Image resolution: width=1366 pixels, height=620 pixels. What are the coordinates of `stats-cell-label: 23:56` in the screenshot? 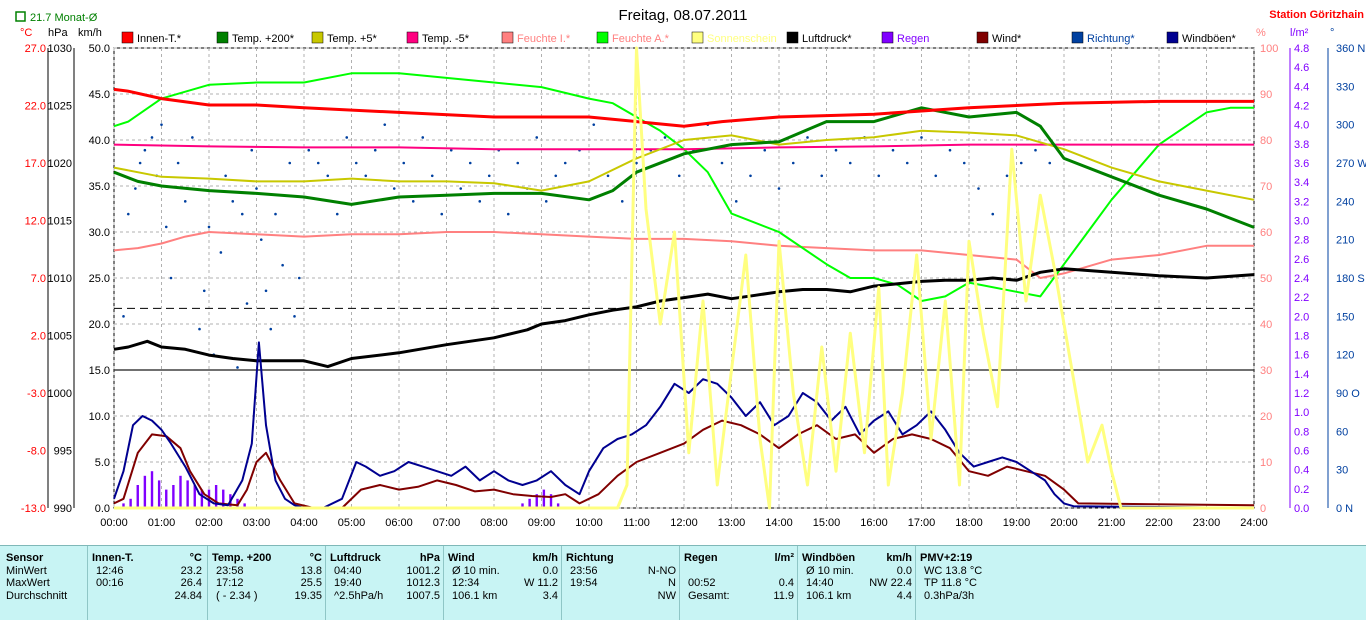 It's located at (584, 570).